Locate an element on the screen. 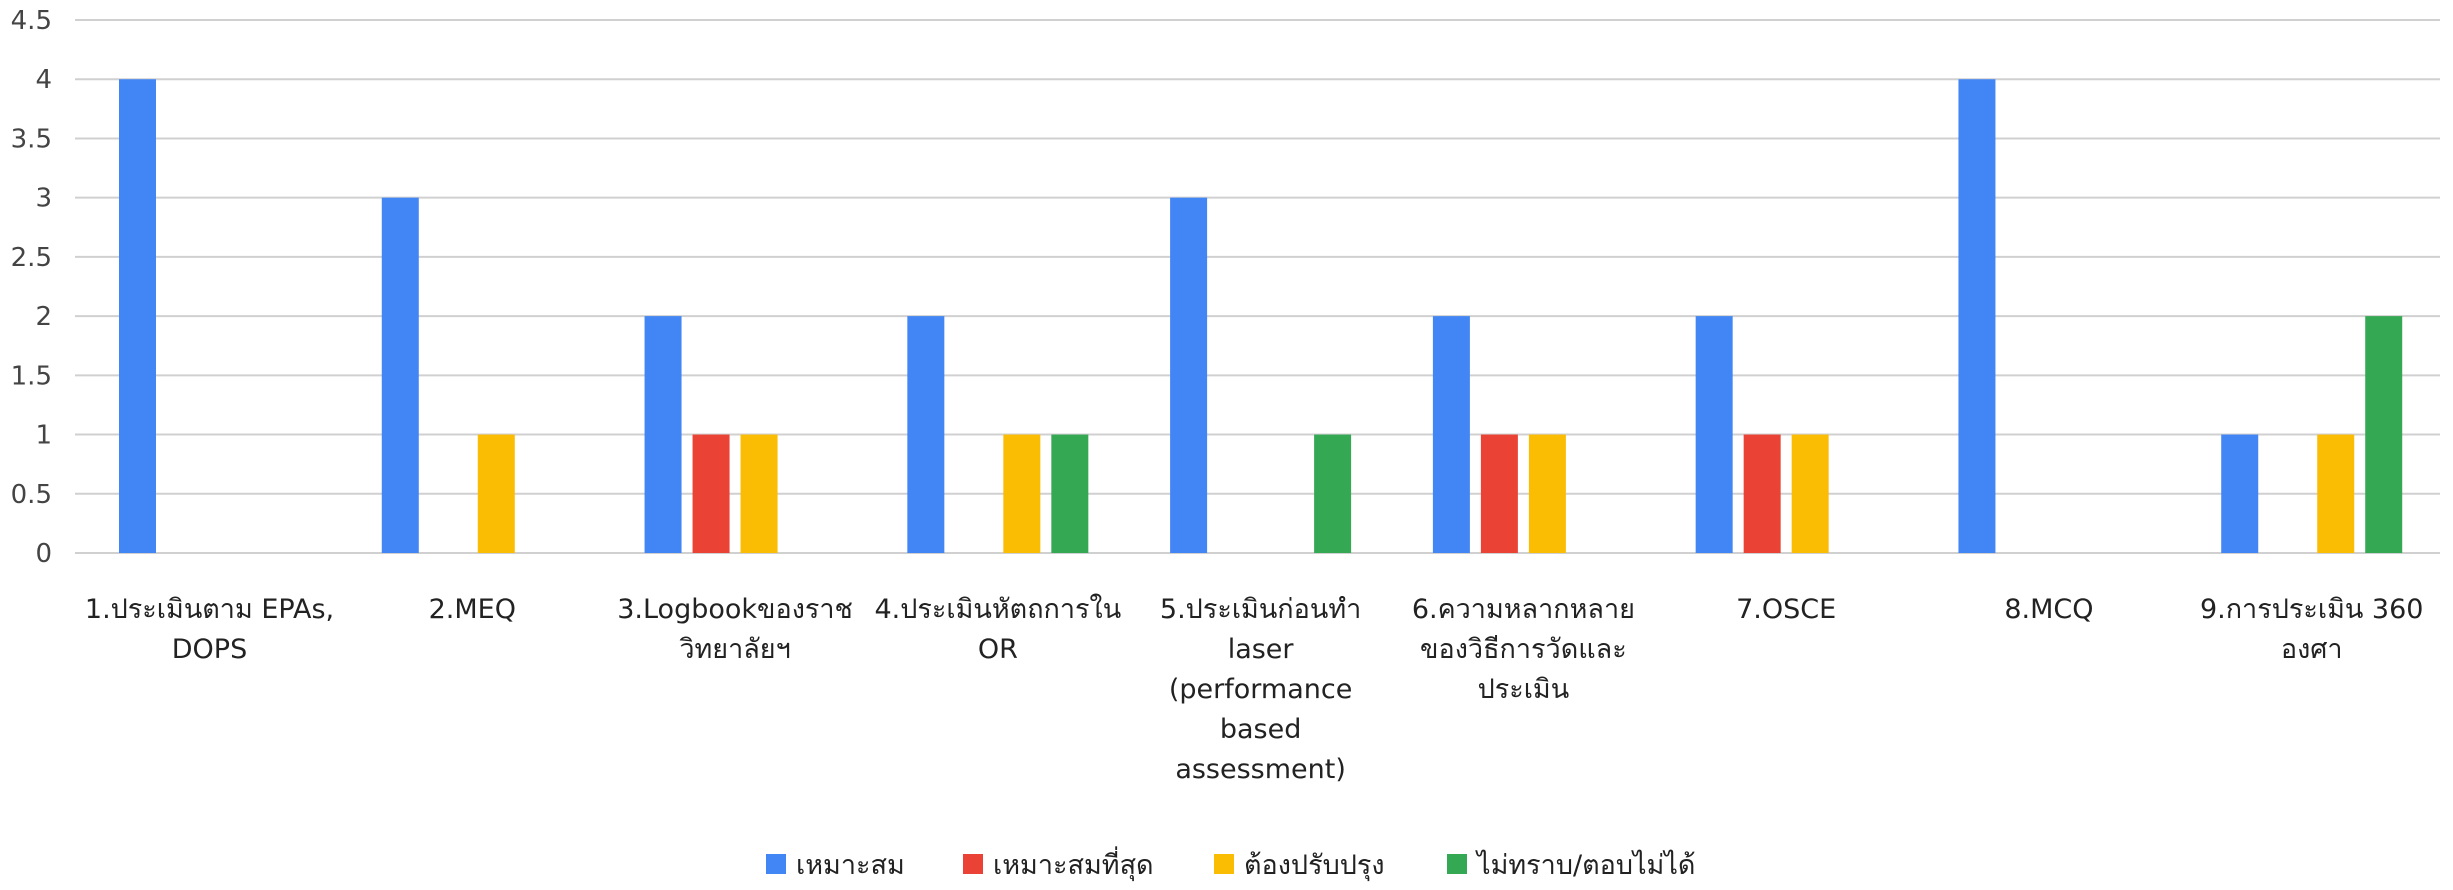 The width and height of the screenshot is (2453, 890). x-category-label: 2.MEQ is located at coordinates (472, 609).